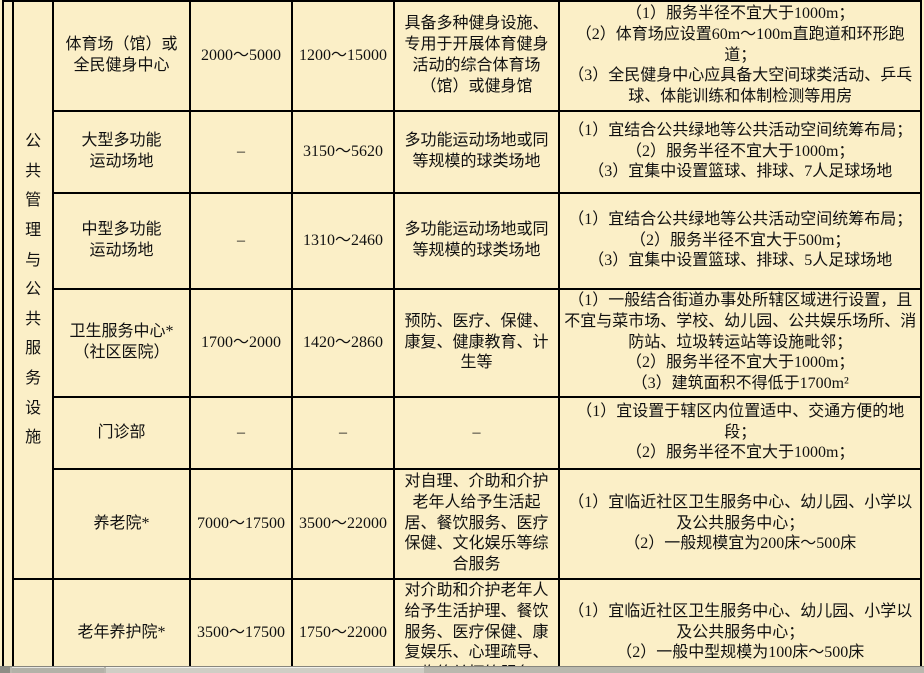 The height and width of the screenshot is (673, 924). I want to click on facility-name-cell: 门诊部, so click(121, 432).